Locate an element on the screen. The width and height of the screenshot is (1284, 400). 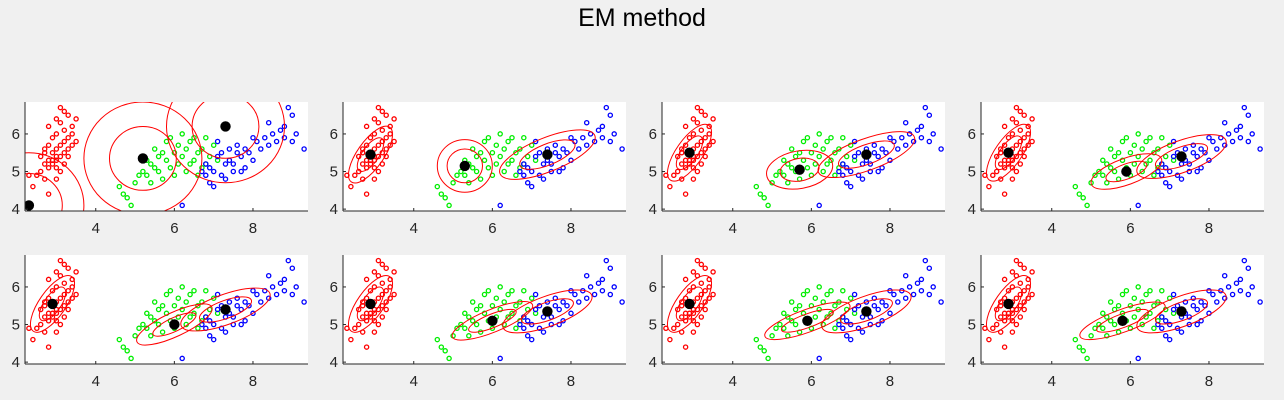
subplot-6: 4 6 8 4 5 6 is located at coordinates (478, 322).